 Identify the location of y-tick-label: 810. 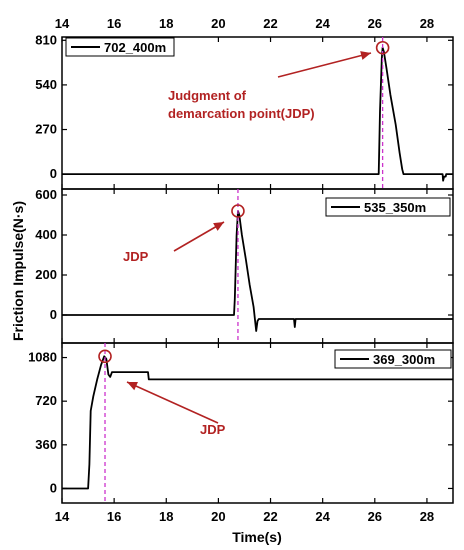
(46, 39).